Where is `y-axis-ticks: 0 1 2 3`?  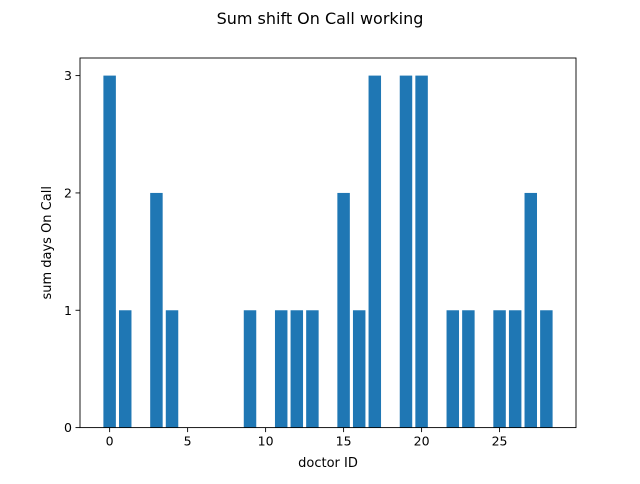
y-axis-ticks: 0 1 2 3 is located at coordinates (72, 251).